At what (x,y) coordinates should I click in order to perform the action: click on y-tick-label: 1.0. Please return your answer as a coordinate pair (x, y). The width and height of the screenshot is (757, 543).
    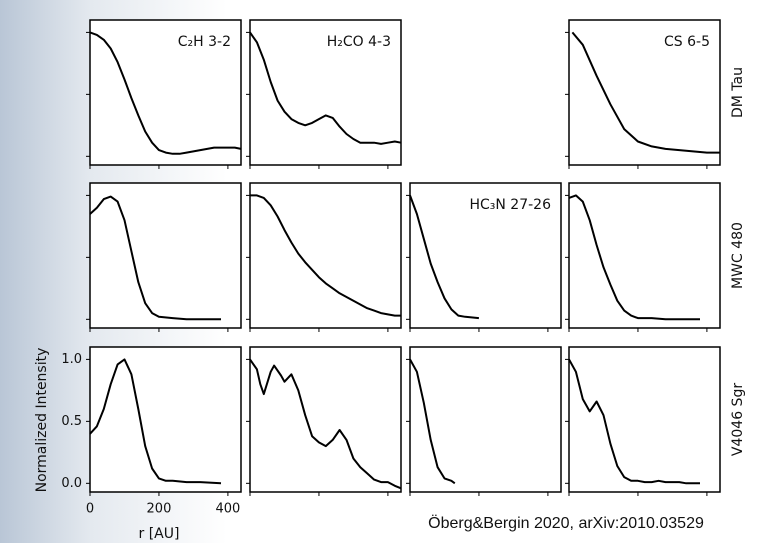
    Looking at the image, I should click on (71, 359).